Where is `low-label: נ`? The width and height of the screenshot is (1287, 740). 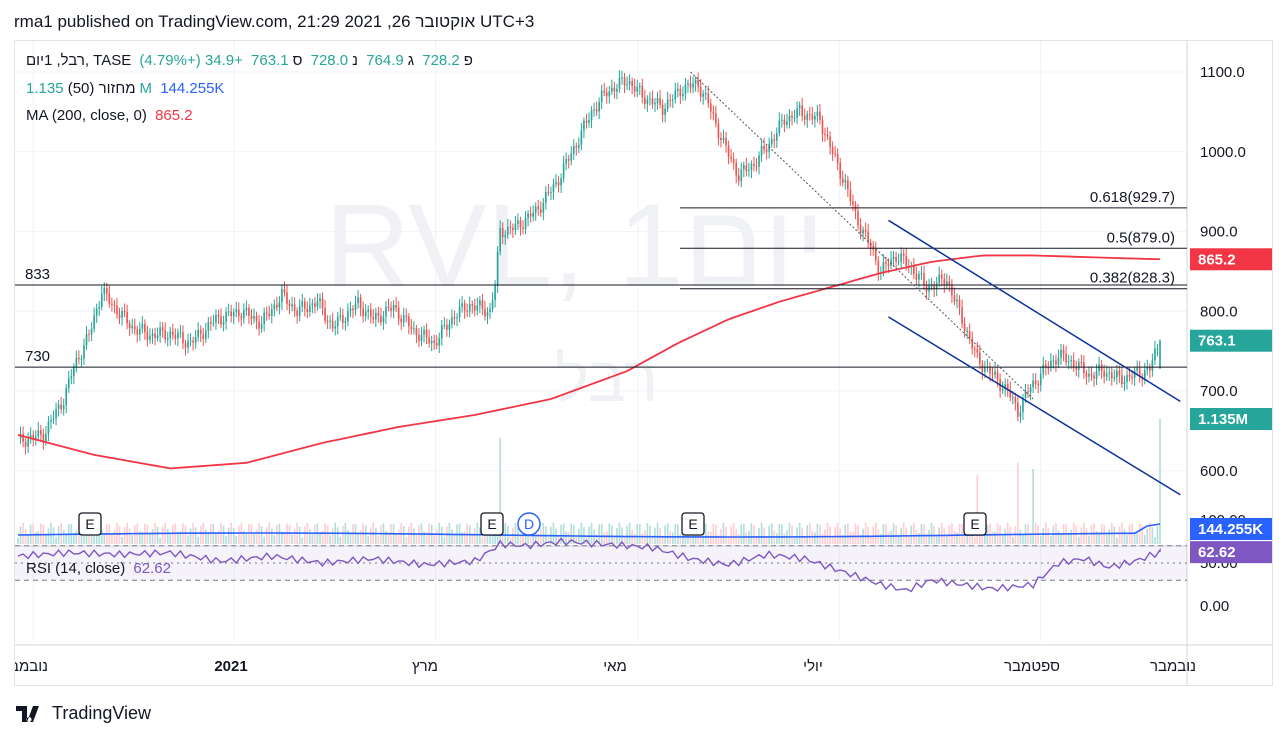
low-label: נ is located at coordinates (355, 60).